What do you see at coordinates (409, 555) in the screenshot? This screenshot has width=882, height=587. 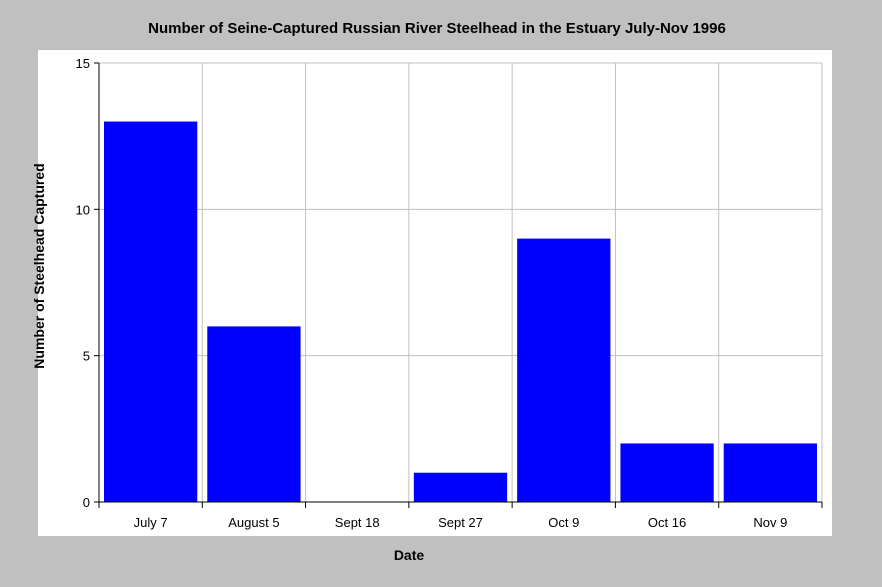 I see `x-axis-label: Date` at bounding box center [409, 555].